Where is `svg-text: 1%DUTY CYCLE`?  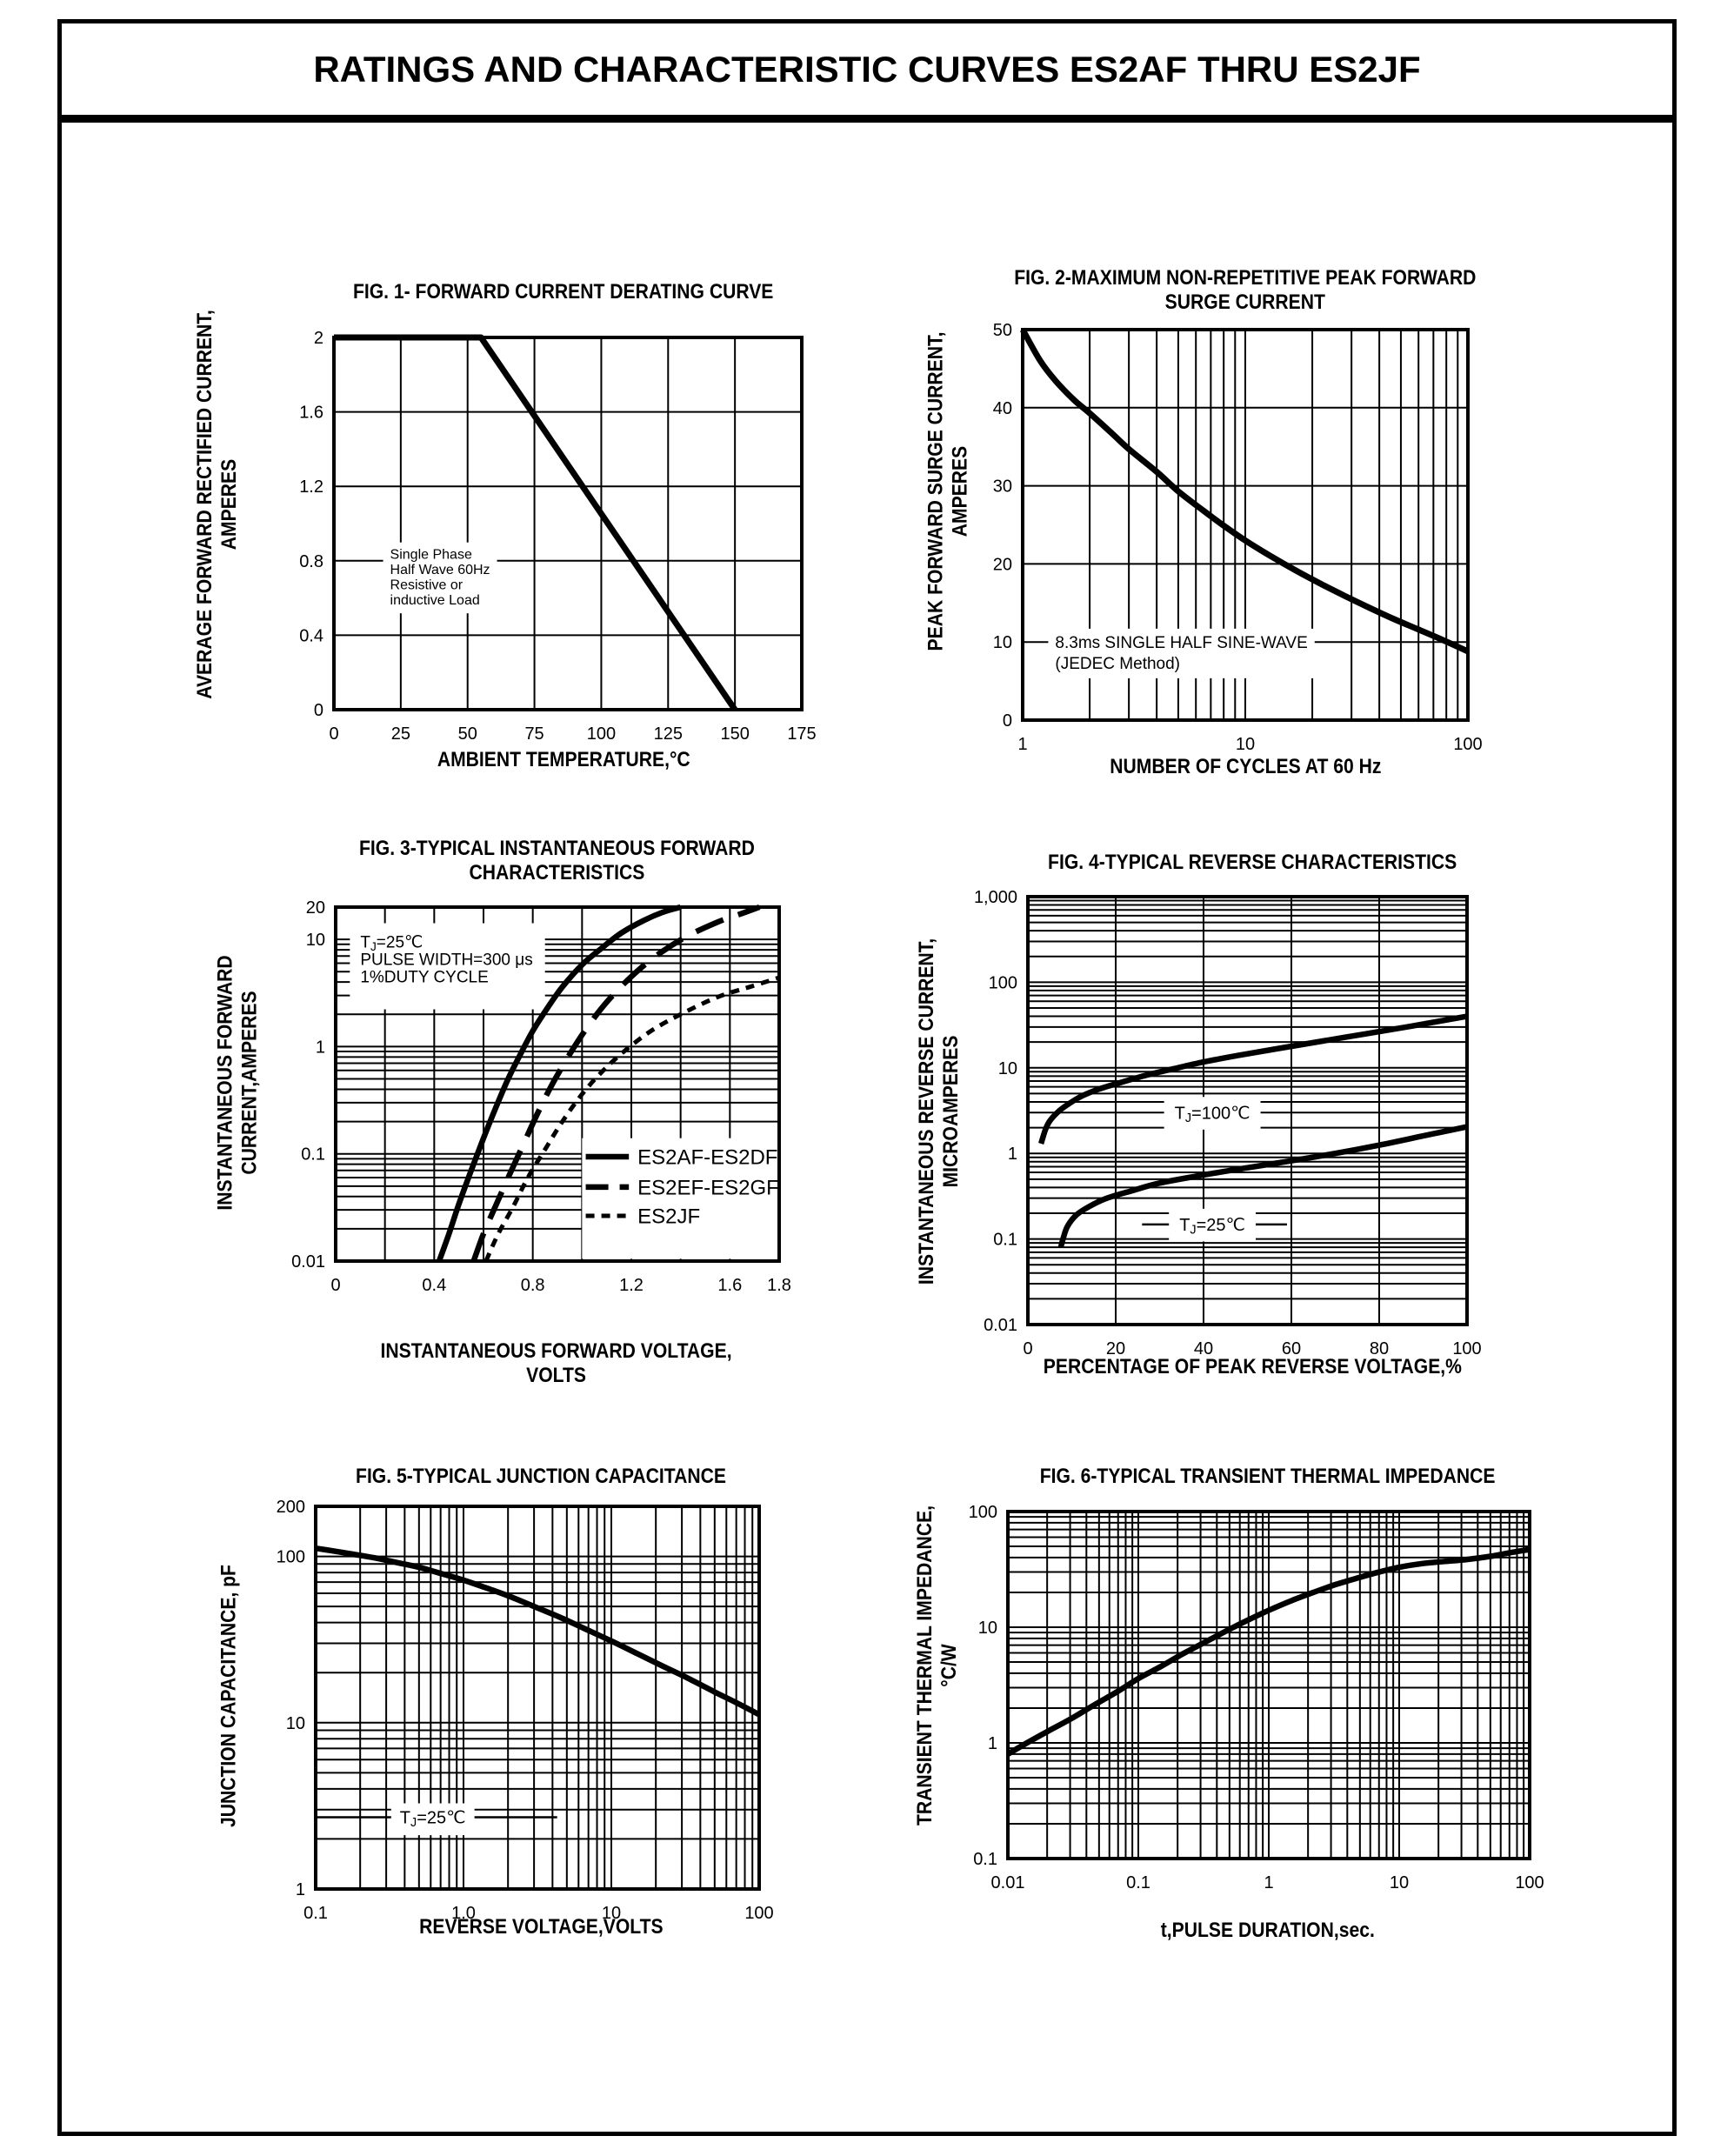
svg-text: 1%DUTY CYCLE is located at coordinates (424, 978).